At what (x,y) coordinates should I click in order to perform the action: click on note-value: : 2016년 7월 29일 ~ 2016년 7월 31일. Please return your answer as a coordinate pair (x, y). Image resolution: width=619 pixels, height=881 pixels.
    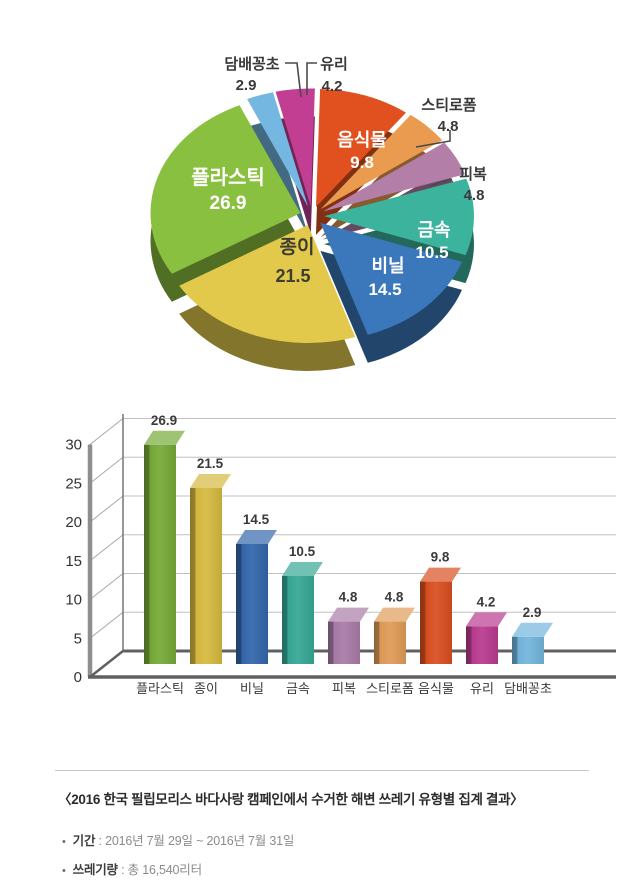
    Looking at the image, I should click on (195, 841).